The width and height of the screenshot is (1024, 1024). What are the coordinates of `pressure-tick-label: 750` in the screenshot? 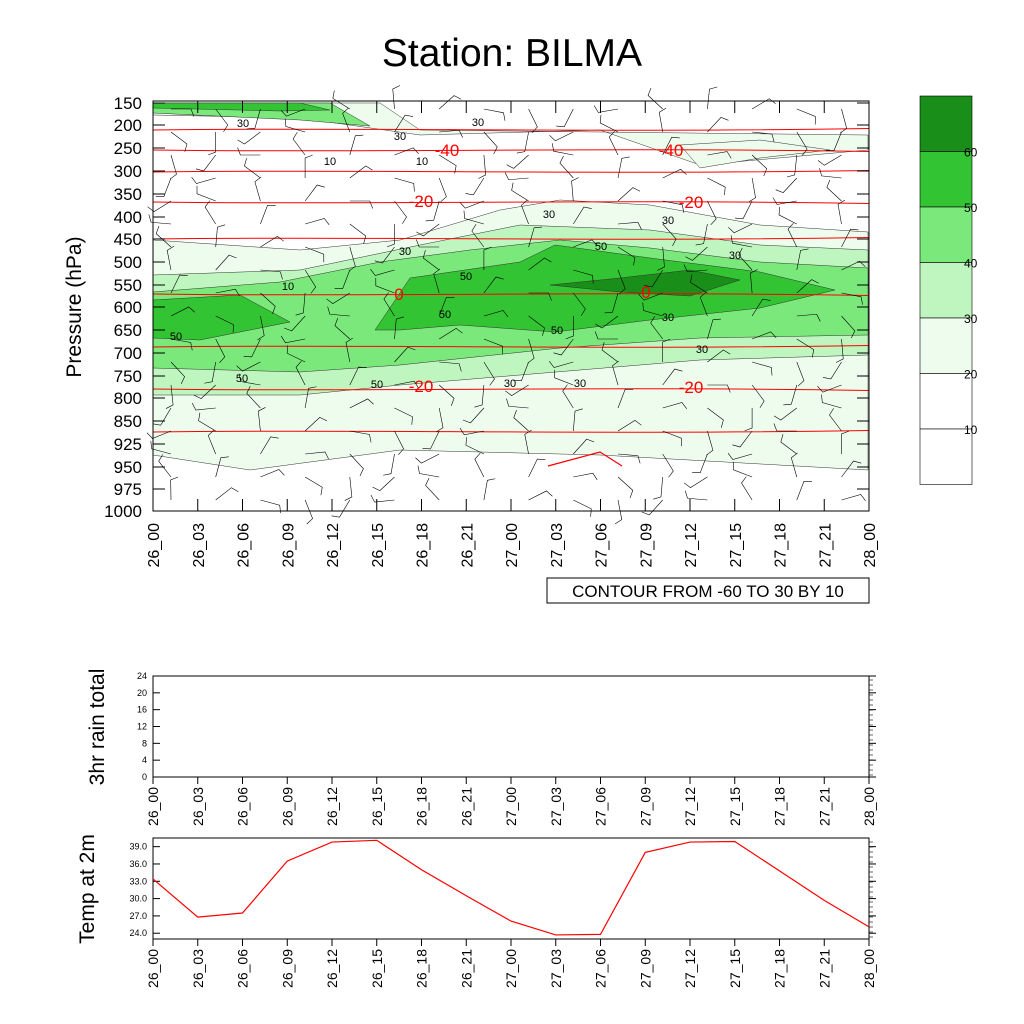 It's located at (128, 376).